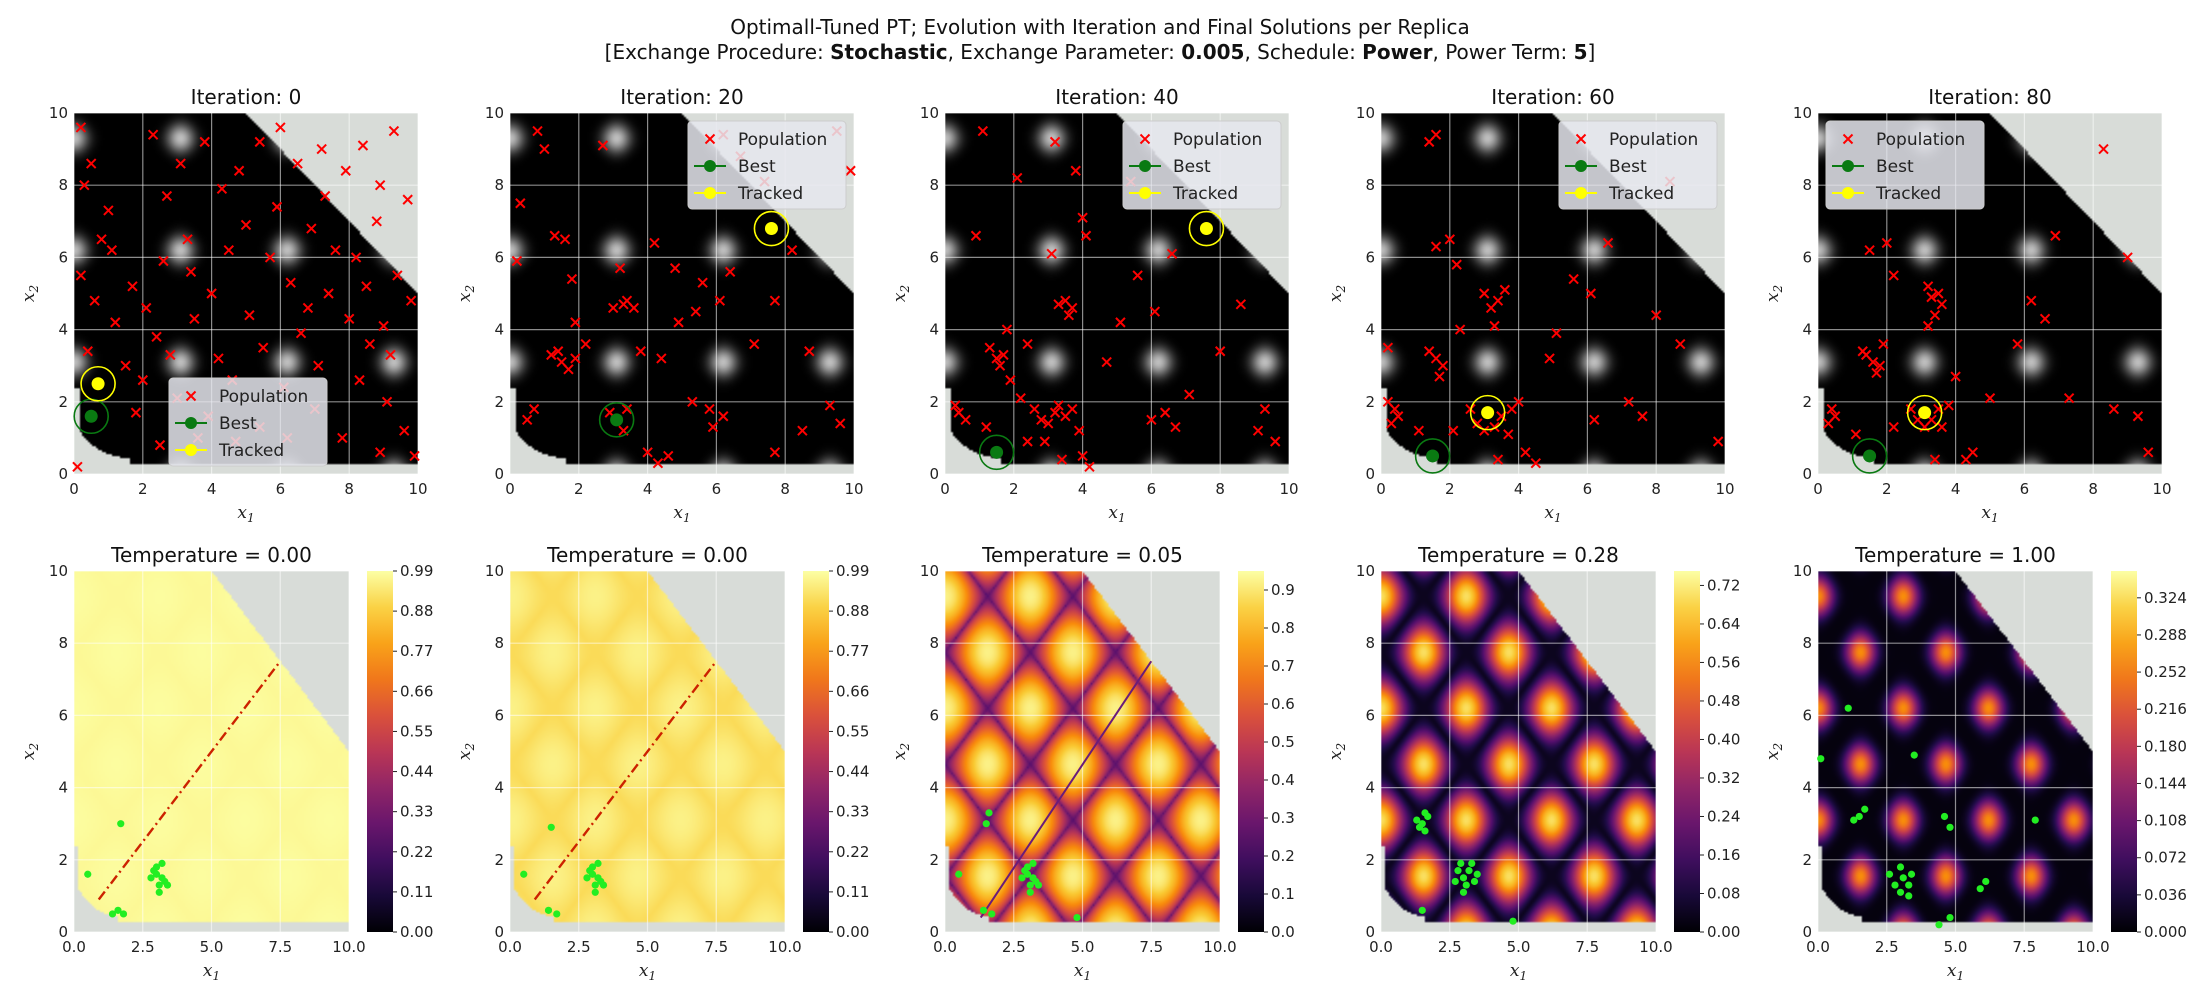  What do you see at coordinates (1887, 947) in the screenshot?
I see `x-tick-label: 2.5` at bounding box center [1887, 947].